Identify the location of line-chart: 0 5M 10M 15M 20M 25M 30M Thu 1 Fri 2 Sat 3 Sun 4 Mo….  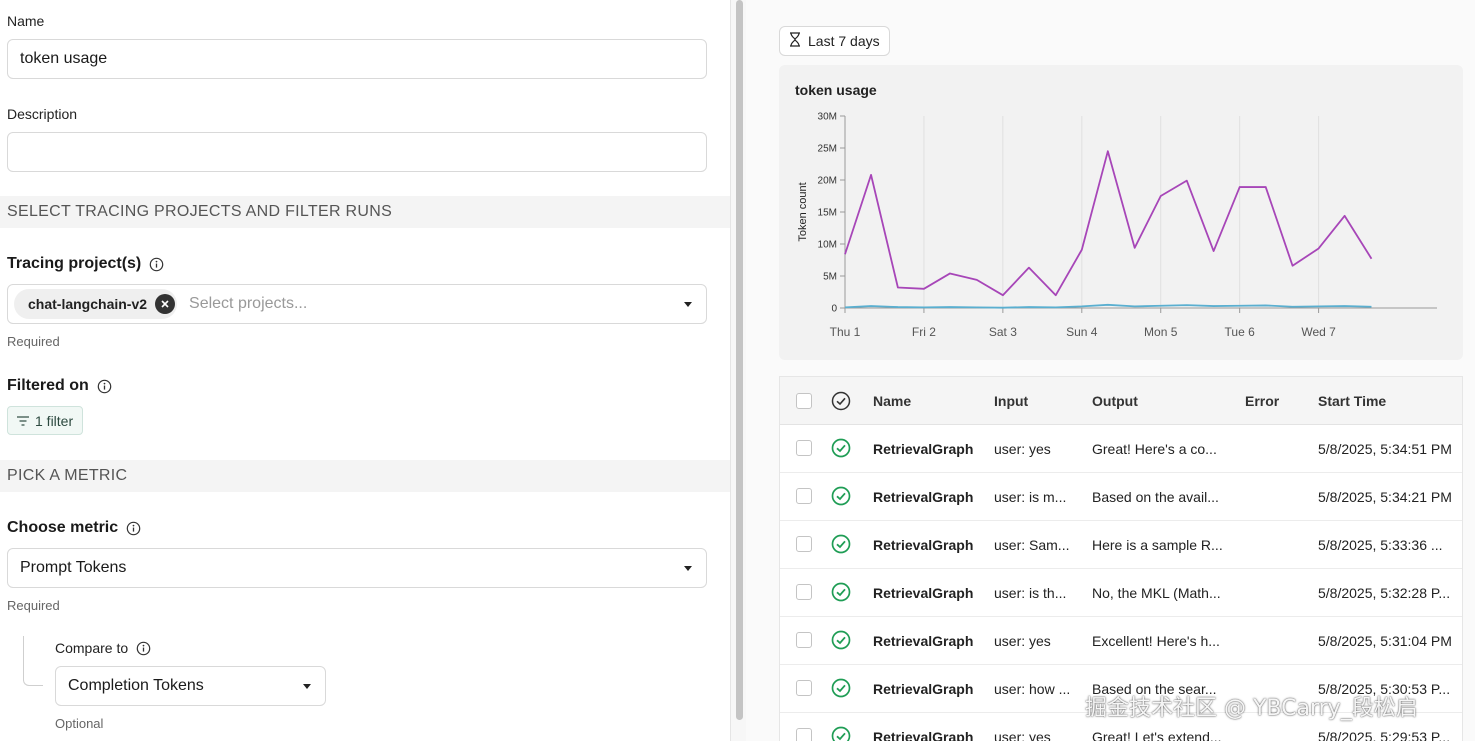
(1117, 225).